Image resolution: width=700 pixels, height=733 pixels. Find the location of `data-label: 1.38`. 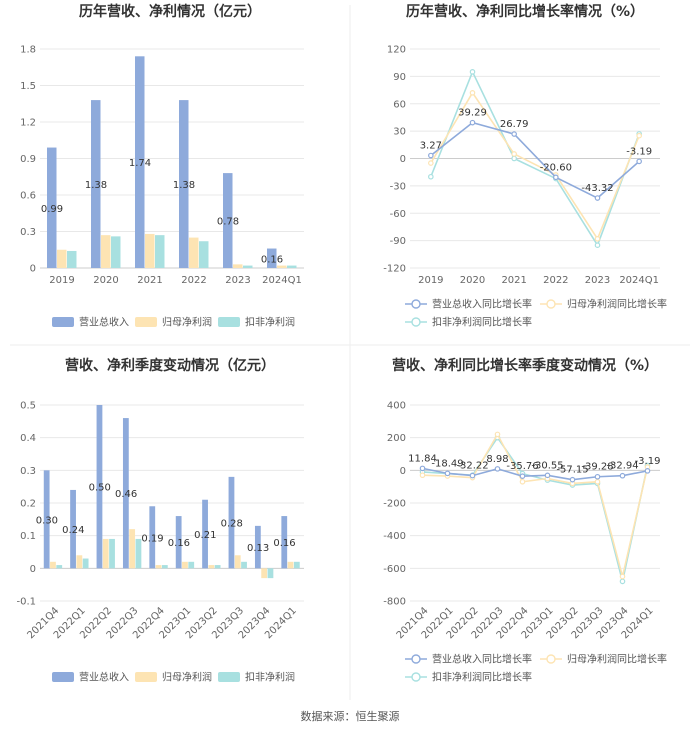

data-label: 1.38 is located at coordinates (184, 185).